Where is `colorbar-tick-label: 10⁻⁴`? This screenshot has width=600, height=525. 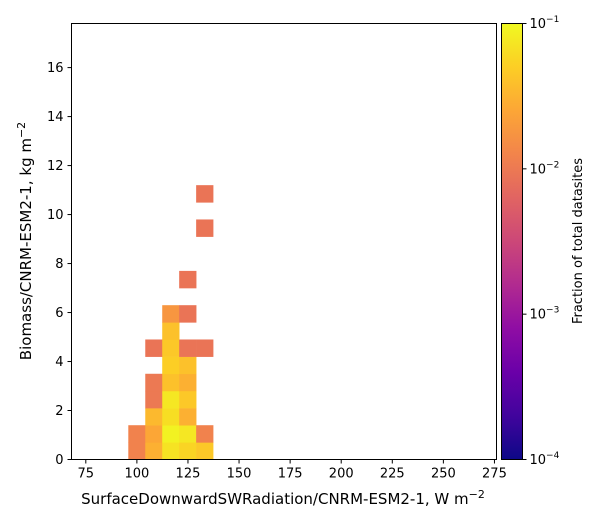 colorbar-tick-label: 10⁻⁴ is located at coordinates (545, 459).